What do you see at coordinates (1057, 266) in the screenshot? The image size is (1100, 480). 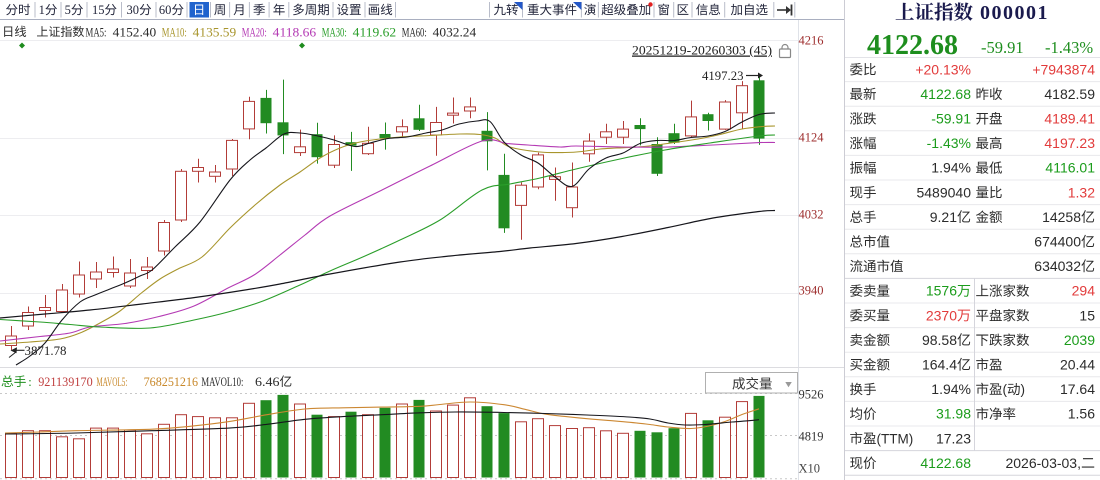 I see `svg-text: 634032` at bounding box center [1057, 266].